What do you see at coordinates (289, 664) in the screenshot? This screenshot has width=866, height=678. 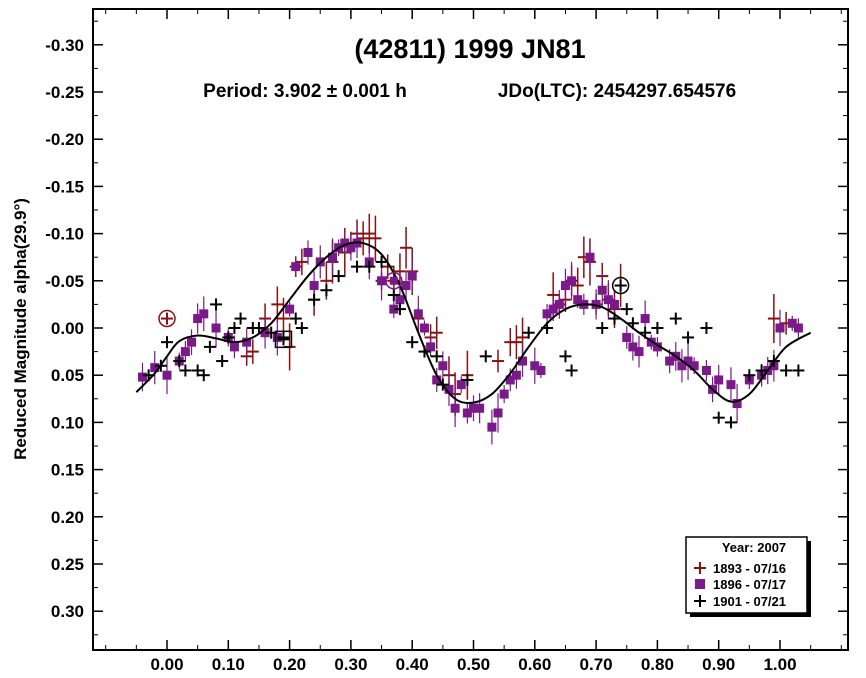 I see `x-tick-label: 0.20` at bounding box center [289, 664].